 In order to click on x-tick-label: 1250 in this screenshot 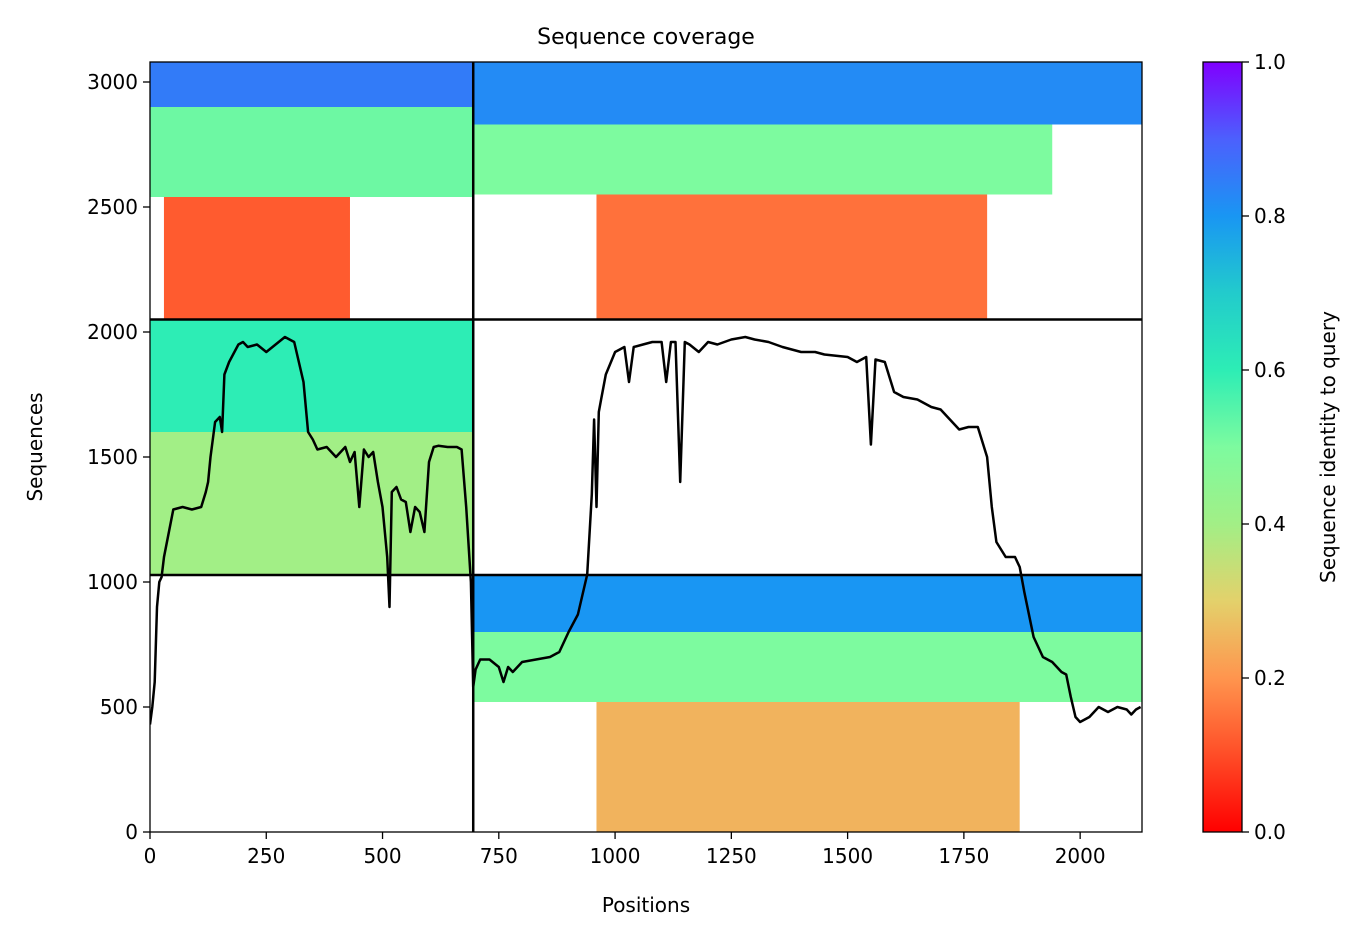, I will do `click(731, 856)`.